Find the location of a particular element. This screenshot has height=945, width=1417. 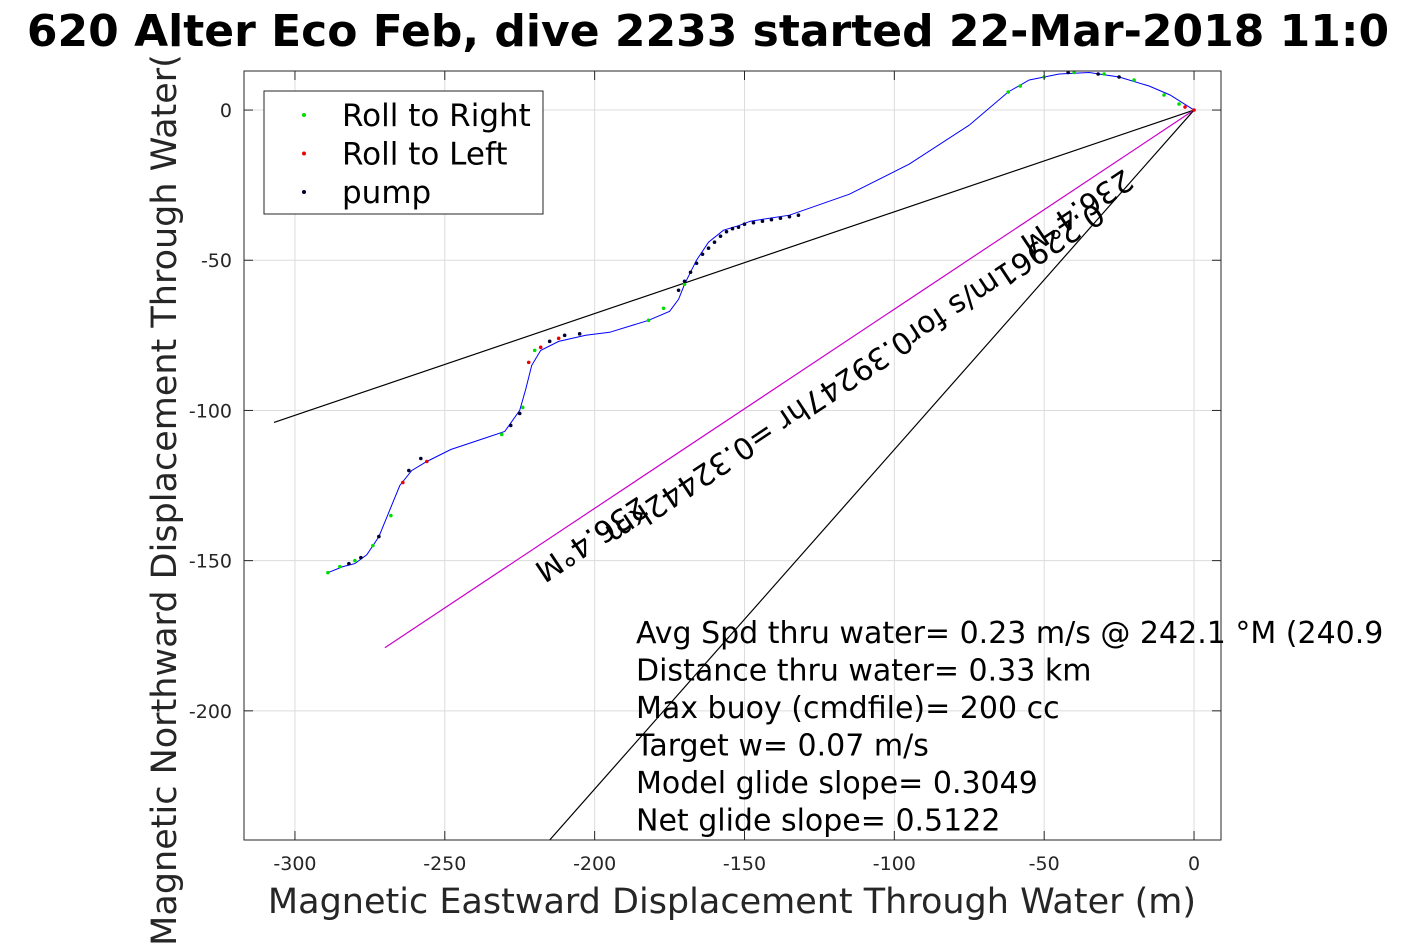

x-tick-label: 0 is located at coordinates (1194, 864).